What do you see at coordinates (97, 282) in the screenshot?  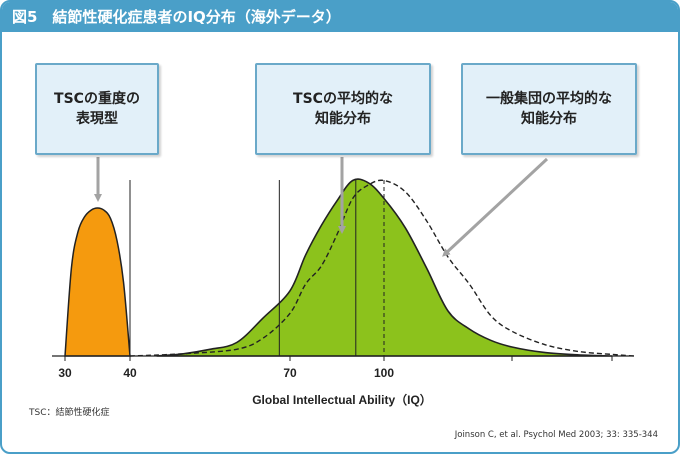 I see `series-tsc-severe-area` at bounding box center [97, 282].